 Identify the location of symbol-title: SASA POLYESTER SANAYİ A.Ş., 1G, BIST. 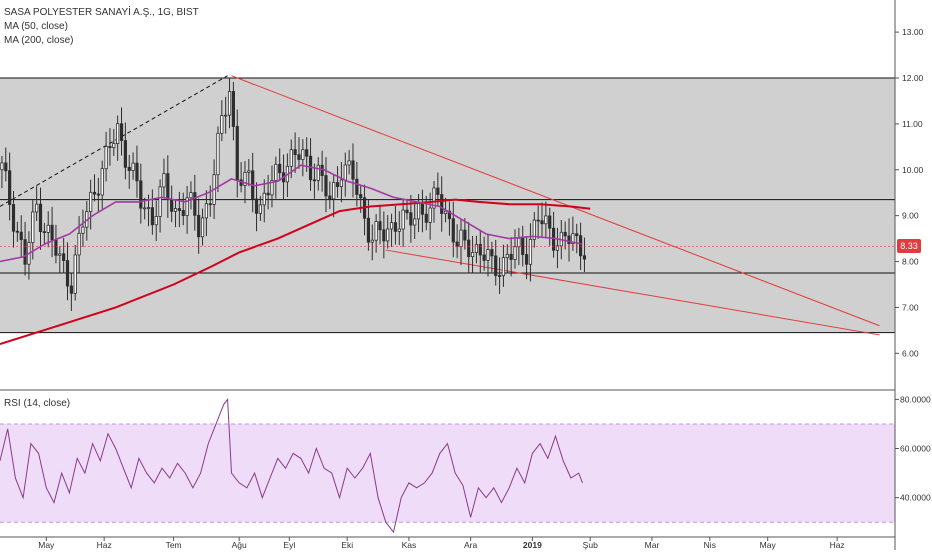
(101, 12).